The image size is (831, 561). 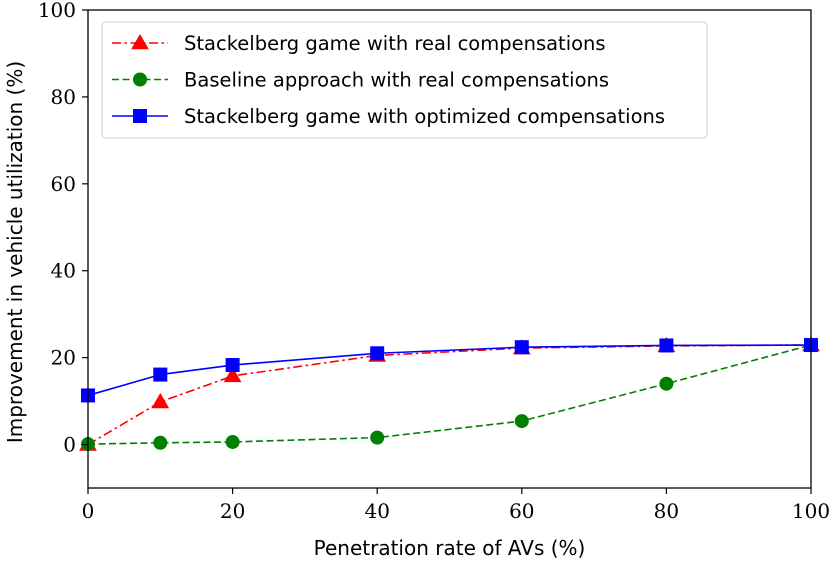 I want to click on x-tick-label: 20, so click(x=232, y=511).